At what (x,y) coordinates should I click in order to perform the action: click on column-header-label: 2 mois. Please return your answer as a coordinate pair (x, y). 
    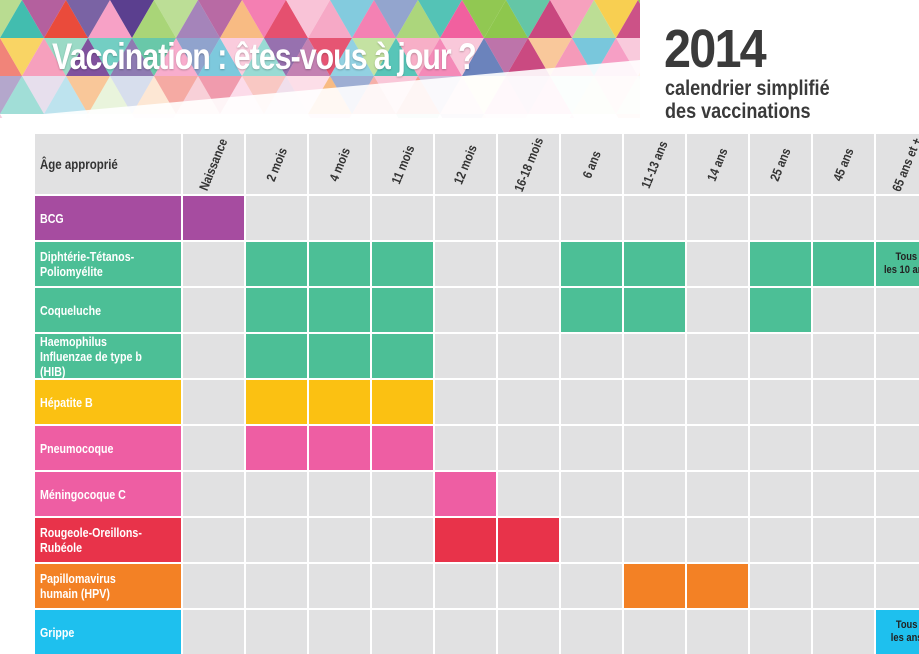
    Looking at the image, I should click on (276, 164).